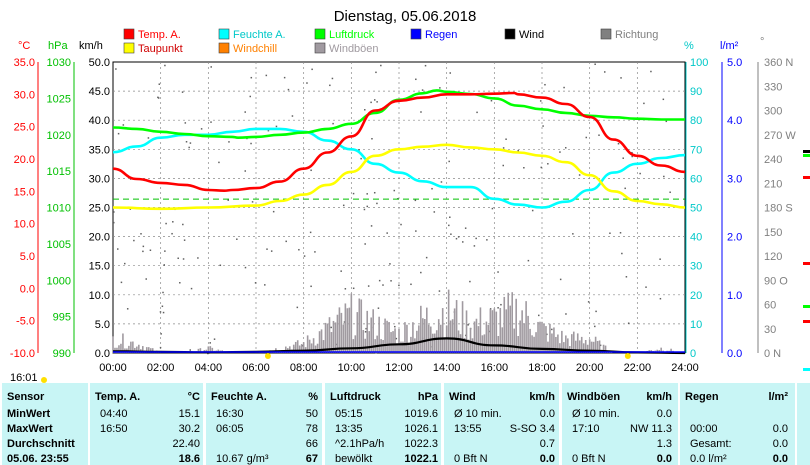 Image resolution: width=810 pixels, height=465 pixels. I want to click on legend-label-1: Taupunkt, so click(160, 49).